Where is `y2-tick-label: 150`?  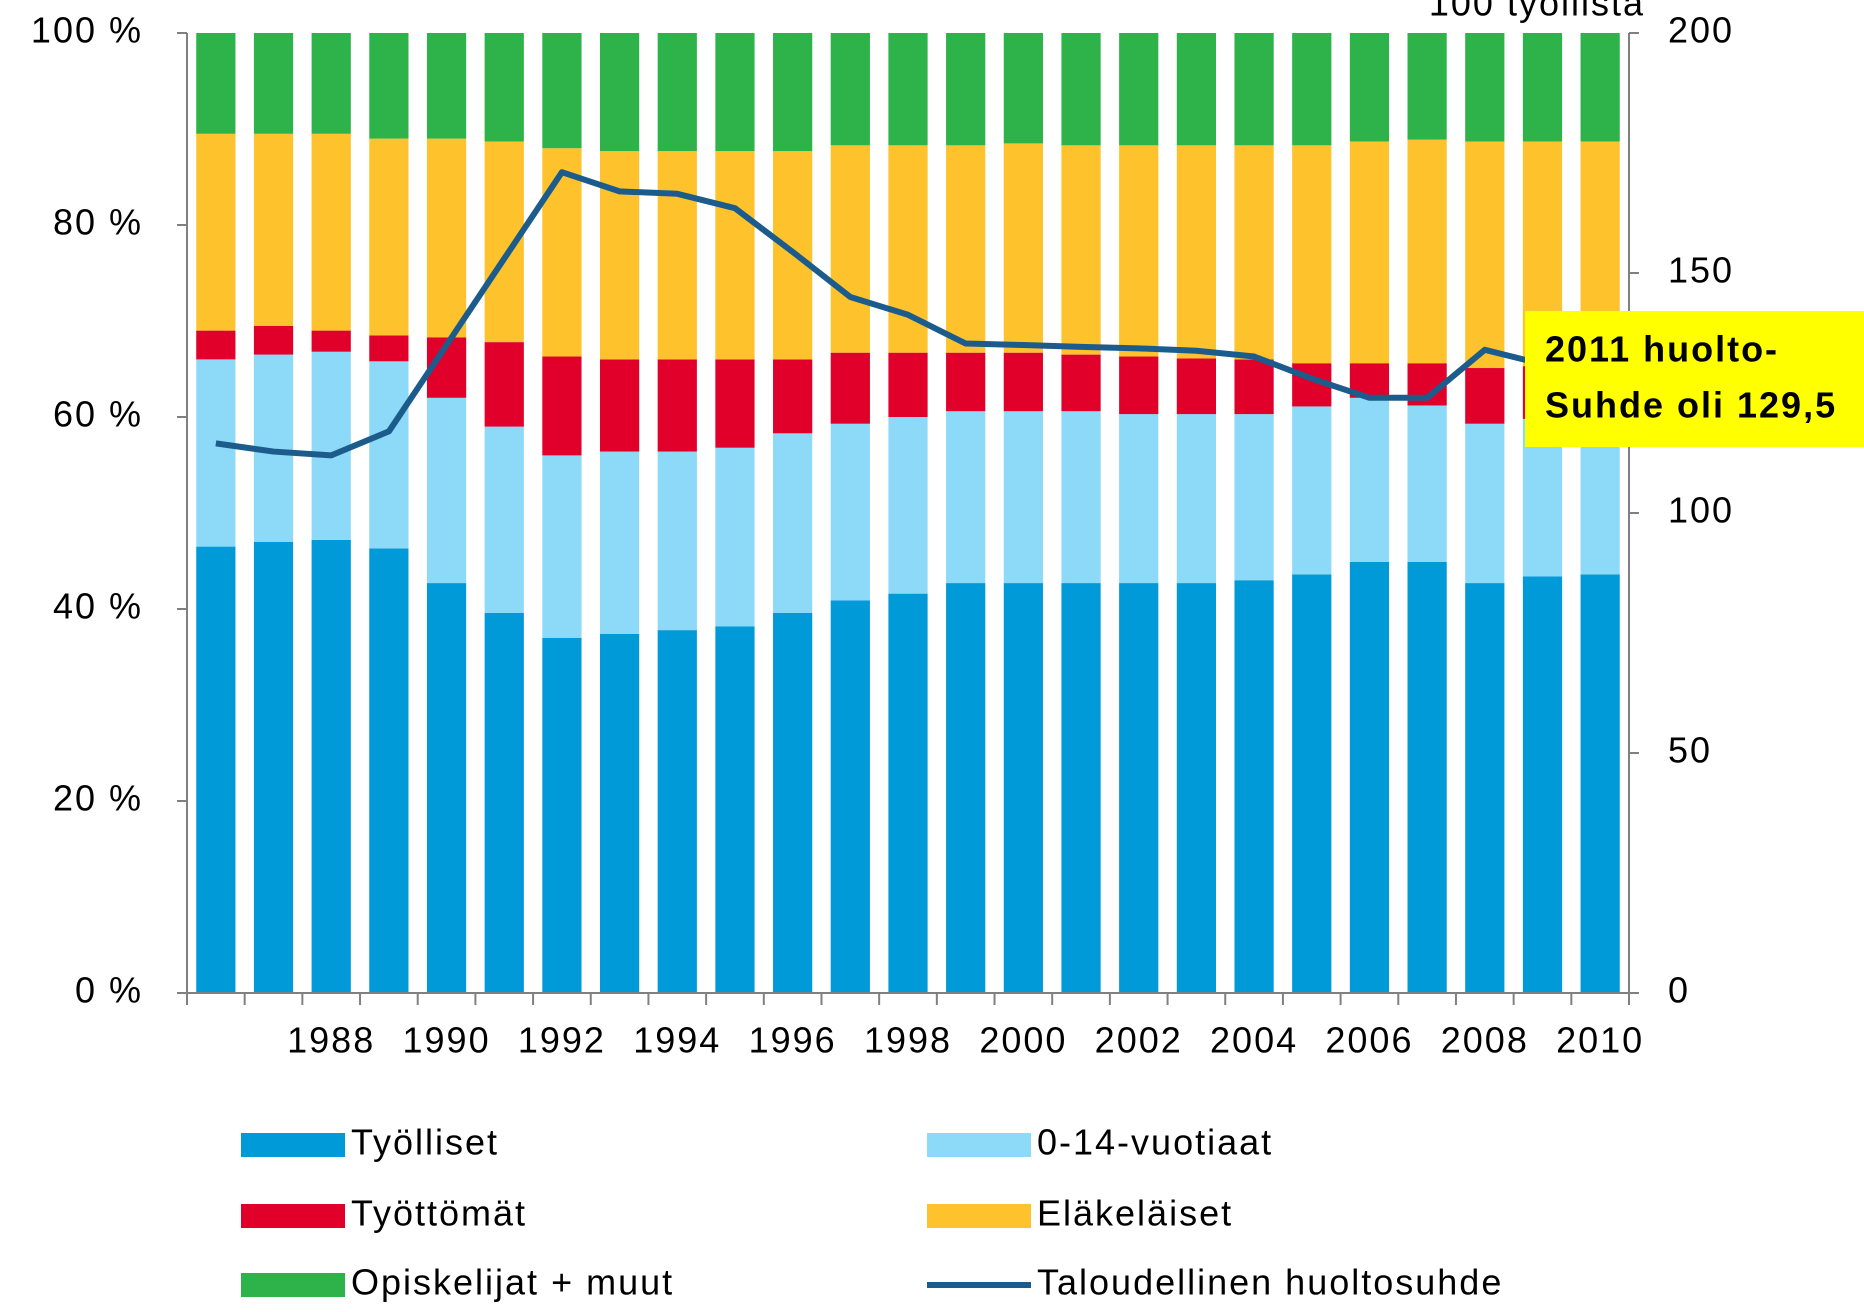
y2-tick-label: 150 is located at coordinates (1701, 270).